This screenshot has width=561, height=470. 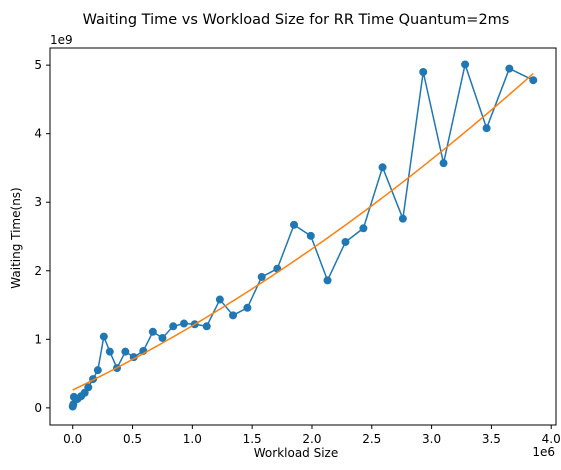 What do you see at coordinates (296, 453) in the screenshot?
I see `x-axis-label: Workload Size` at bounding box center [296, 453].